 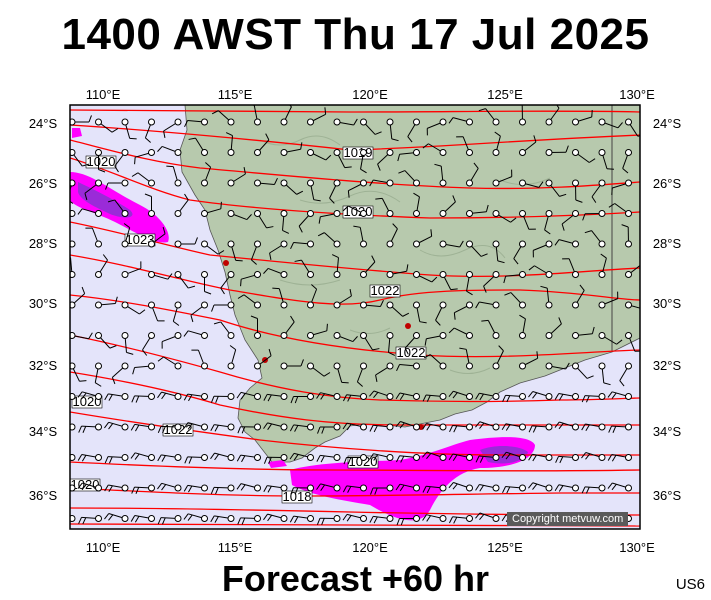 I want to click on precip-area, so click(x=412, y=479).